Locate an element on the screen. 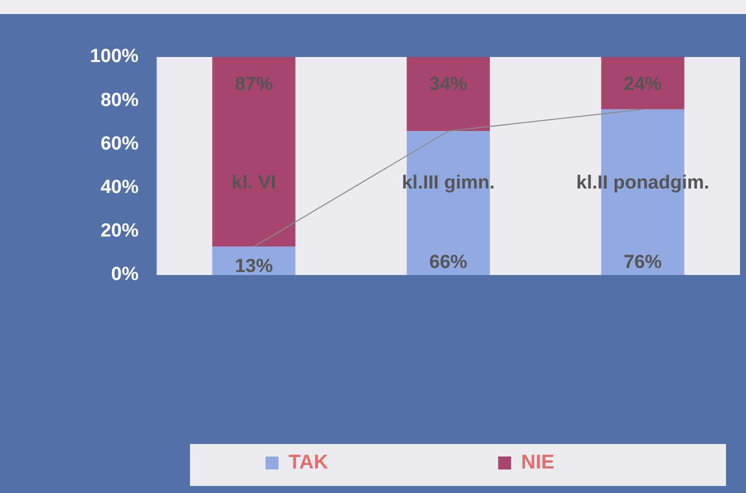  data-label: 76% is located at coordinates (643, 263).